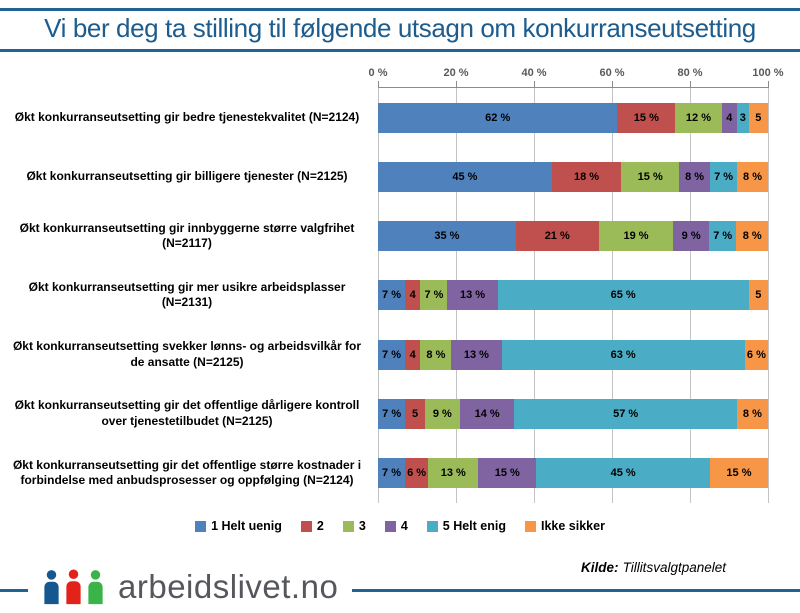 The height and width of the screenshot is (613, 800). I want to click on legend-item: 5 Helt enig, so click(466, 526).